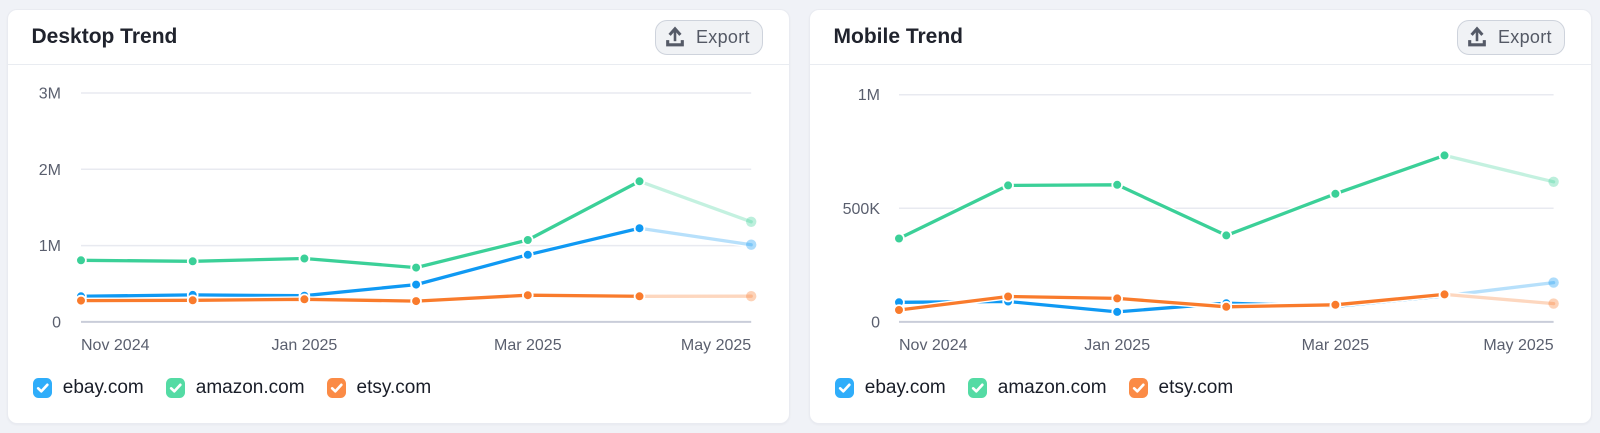  Describe the element at coordinates (49, 170) in the screenshot. I see `svg-text: 2M` at that location.